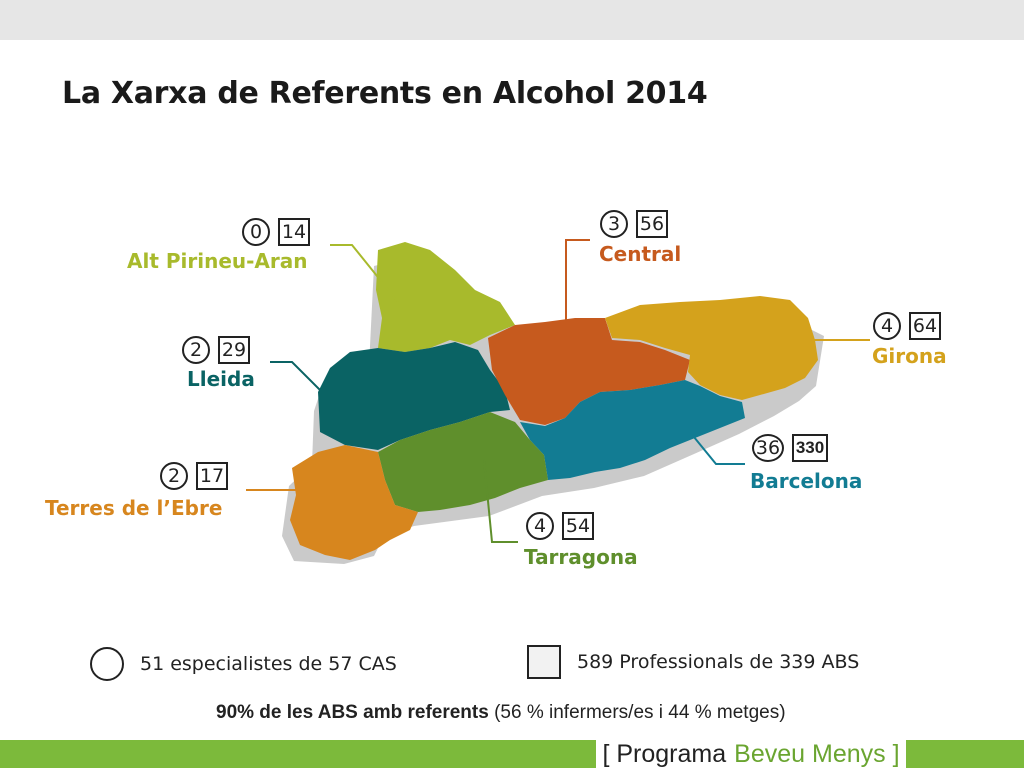  I want to click on label-alt-pirineu-aran: Alt Pirineu-Aran, so click(217, 261).